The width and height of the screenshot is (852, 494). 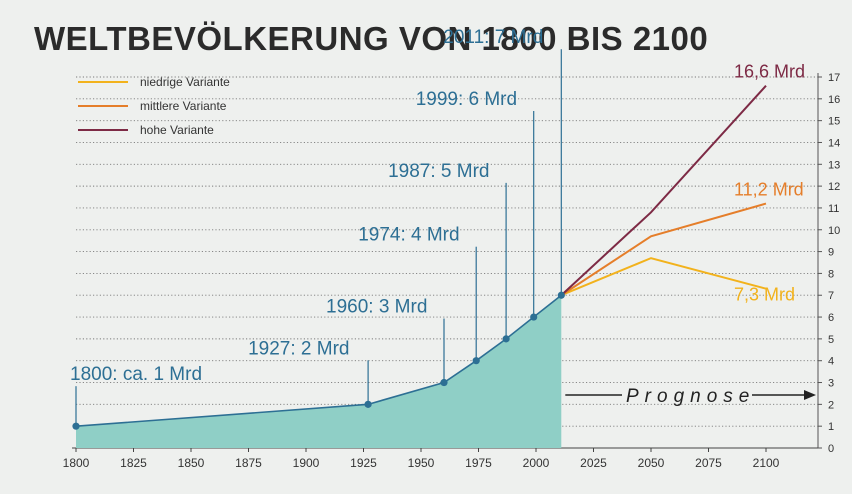 I want to click on y-tick-label: 14, so click(x=834, y=143).